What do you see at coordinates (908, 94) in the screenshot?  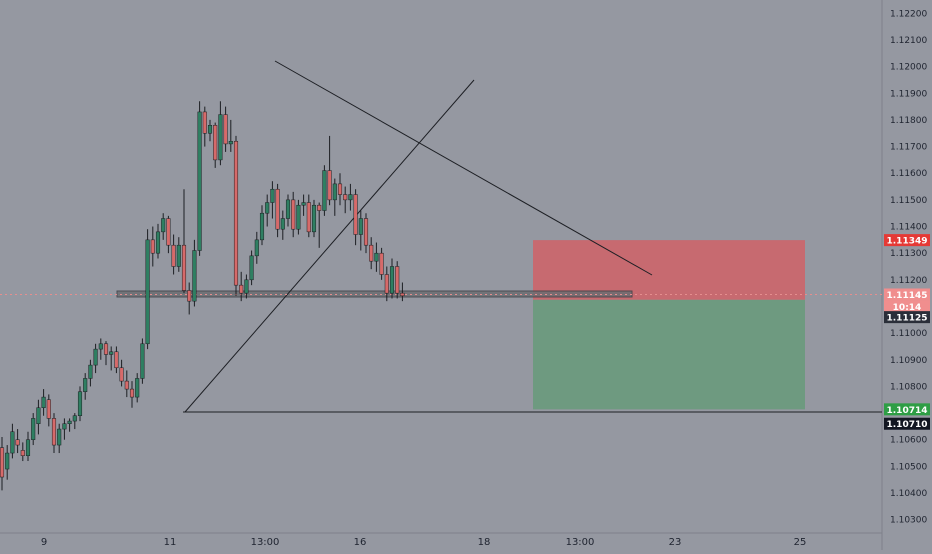 I see `y-tick-label: 1.11900` at bounding box center [908, 94].